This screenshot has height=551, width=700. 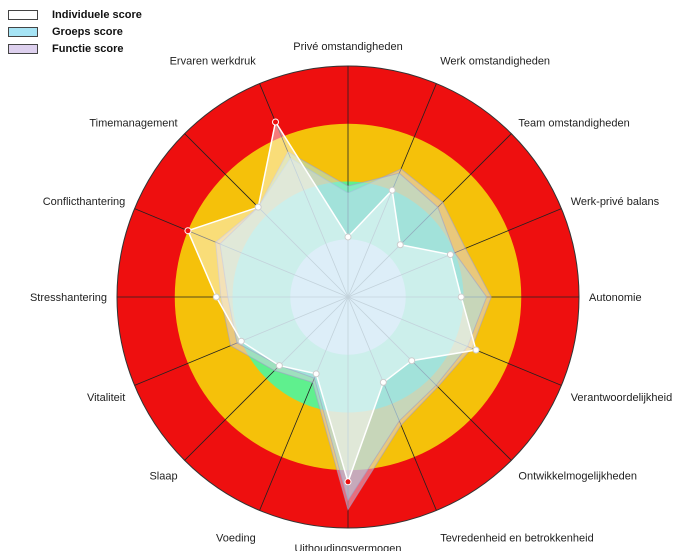 What do you see at coordinates (517, 539) in the screenshot?
I see `axis-label-7: Tevredenheid en betrokkenheid` at bounding box center [517, 539].